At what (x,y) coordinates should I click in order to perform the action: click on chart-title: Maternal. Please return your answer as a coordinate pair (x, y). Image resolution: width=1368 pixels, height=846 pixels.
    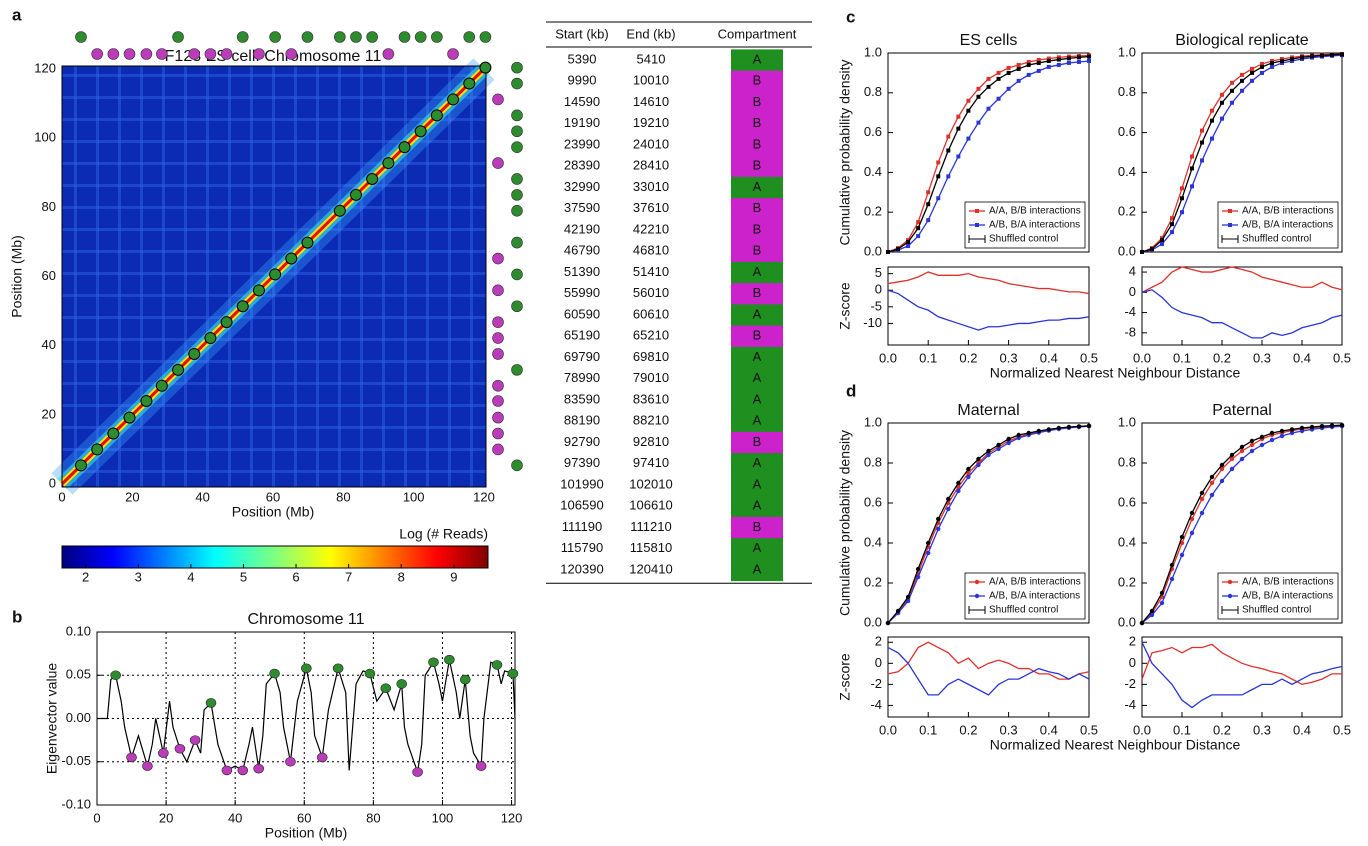
    Looking at the image, I should click on (988, 410).